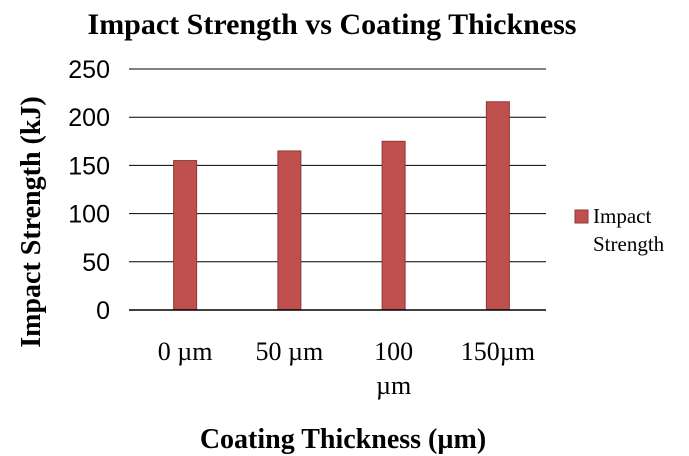  I want to click on x-tick-labels: 0 µm 50 µm 100 µm 150µm, so click(346, 368).